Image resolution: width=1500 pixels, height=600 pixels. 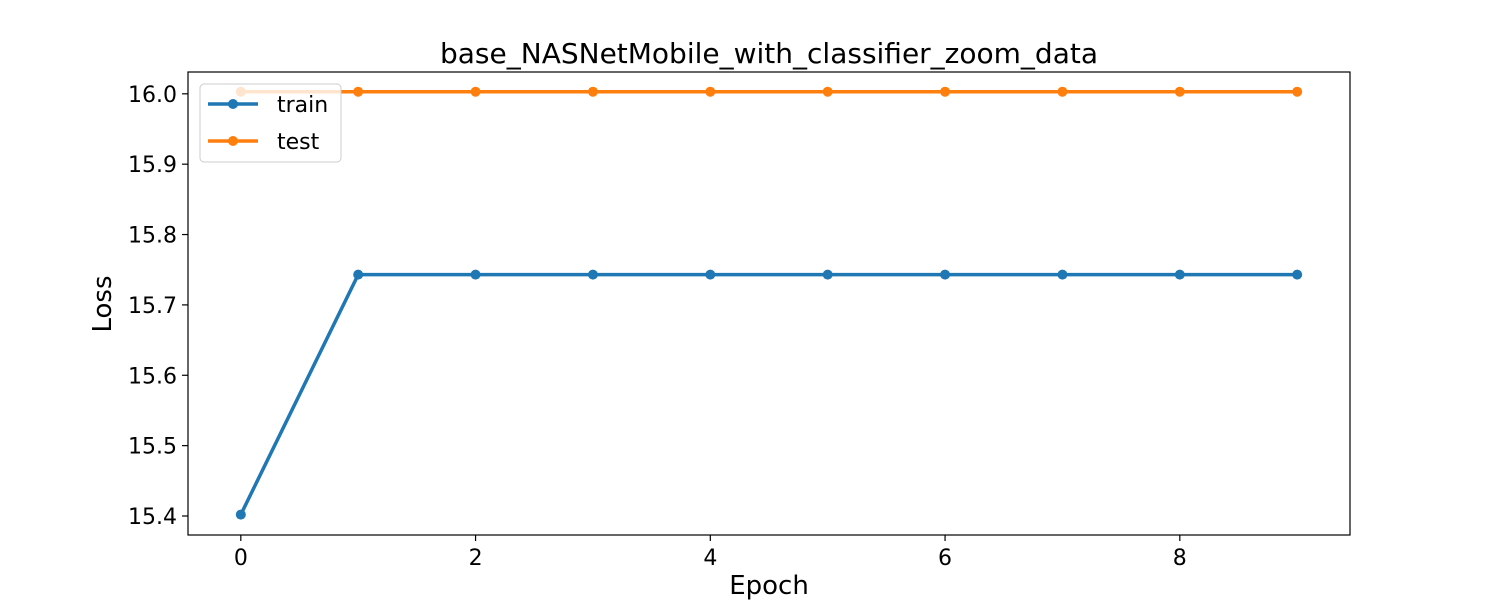 I want to click on y-tick-label: 15.8, so click(x=152, y=236).